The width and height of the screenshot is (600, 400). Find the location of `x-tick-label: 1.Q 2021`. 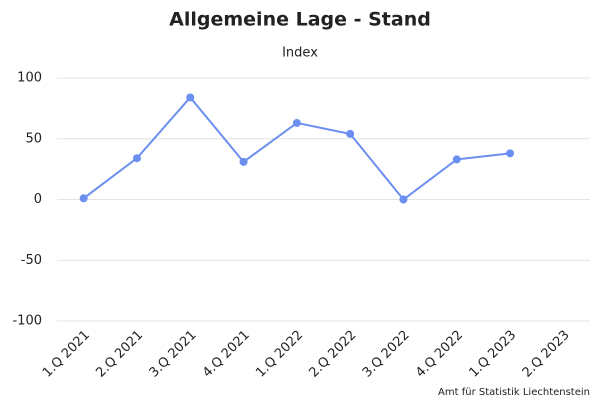

x-tick-label: 1.Q 2021 is located at coordinates (66, 354).